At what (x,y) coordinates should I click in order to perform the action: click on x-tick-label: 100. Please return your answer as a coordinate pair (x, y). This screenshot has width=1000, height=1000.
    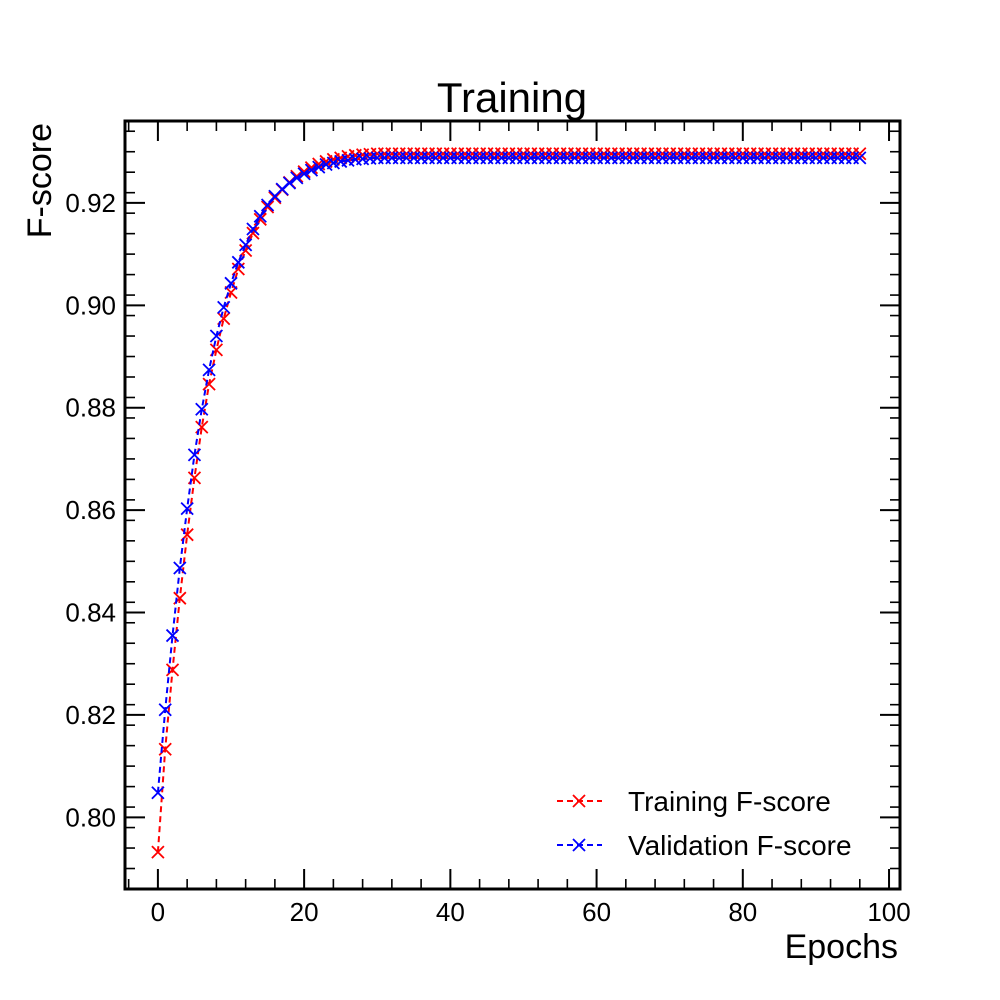
    Looking at the image, I should click on (888, 912).